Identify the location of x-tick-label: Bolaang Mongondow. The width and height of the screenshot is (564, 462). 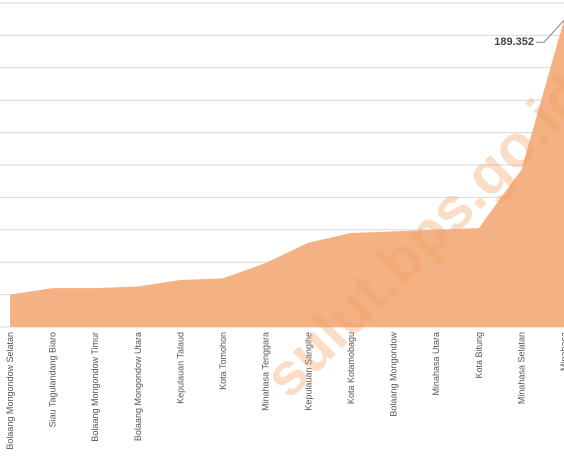
(394, 374).